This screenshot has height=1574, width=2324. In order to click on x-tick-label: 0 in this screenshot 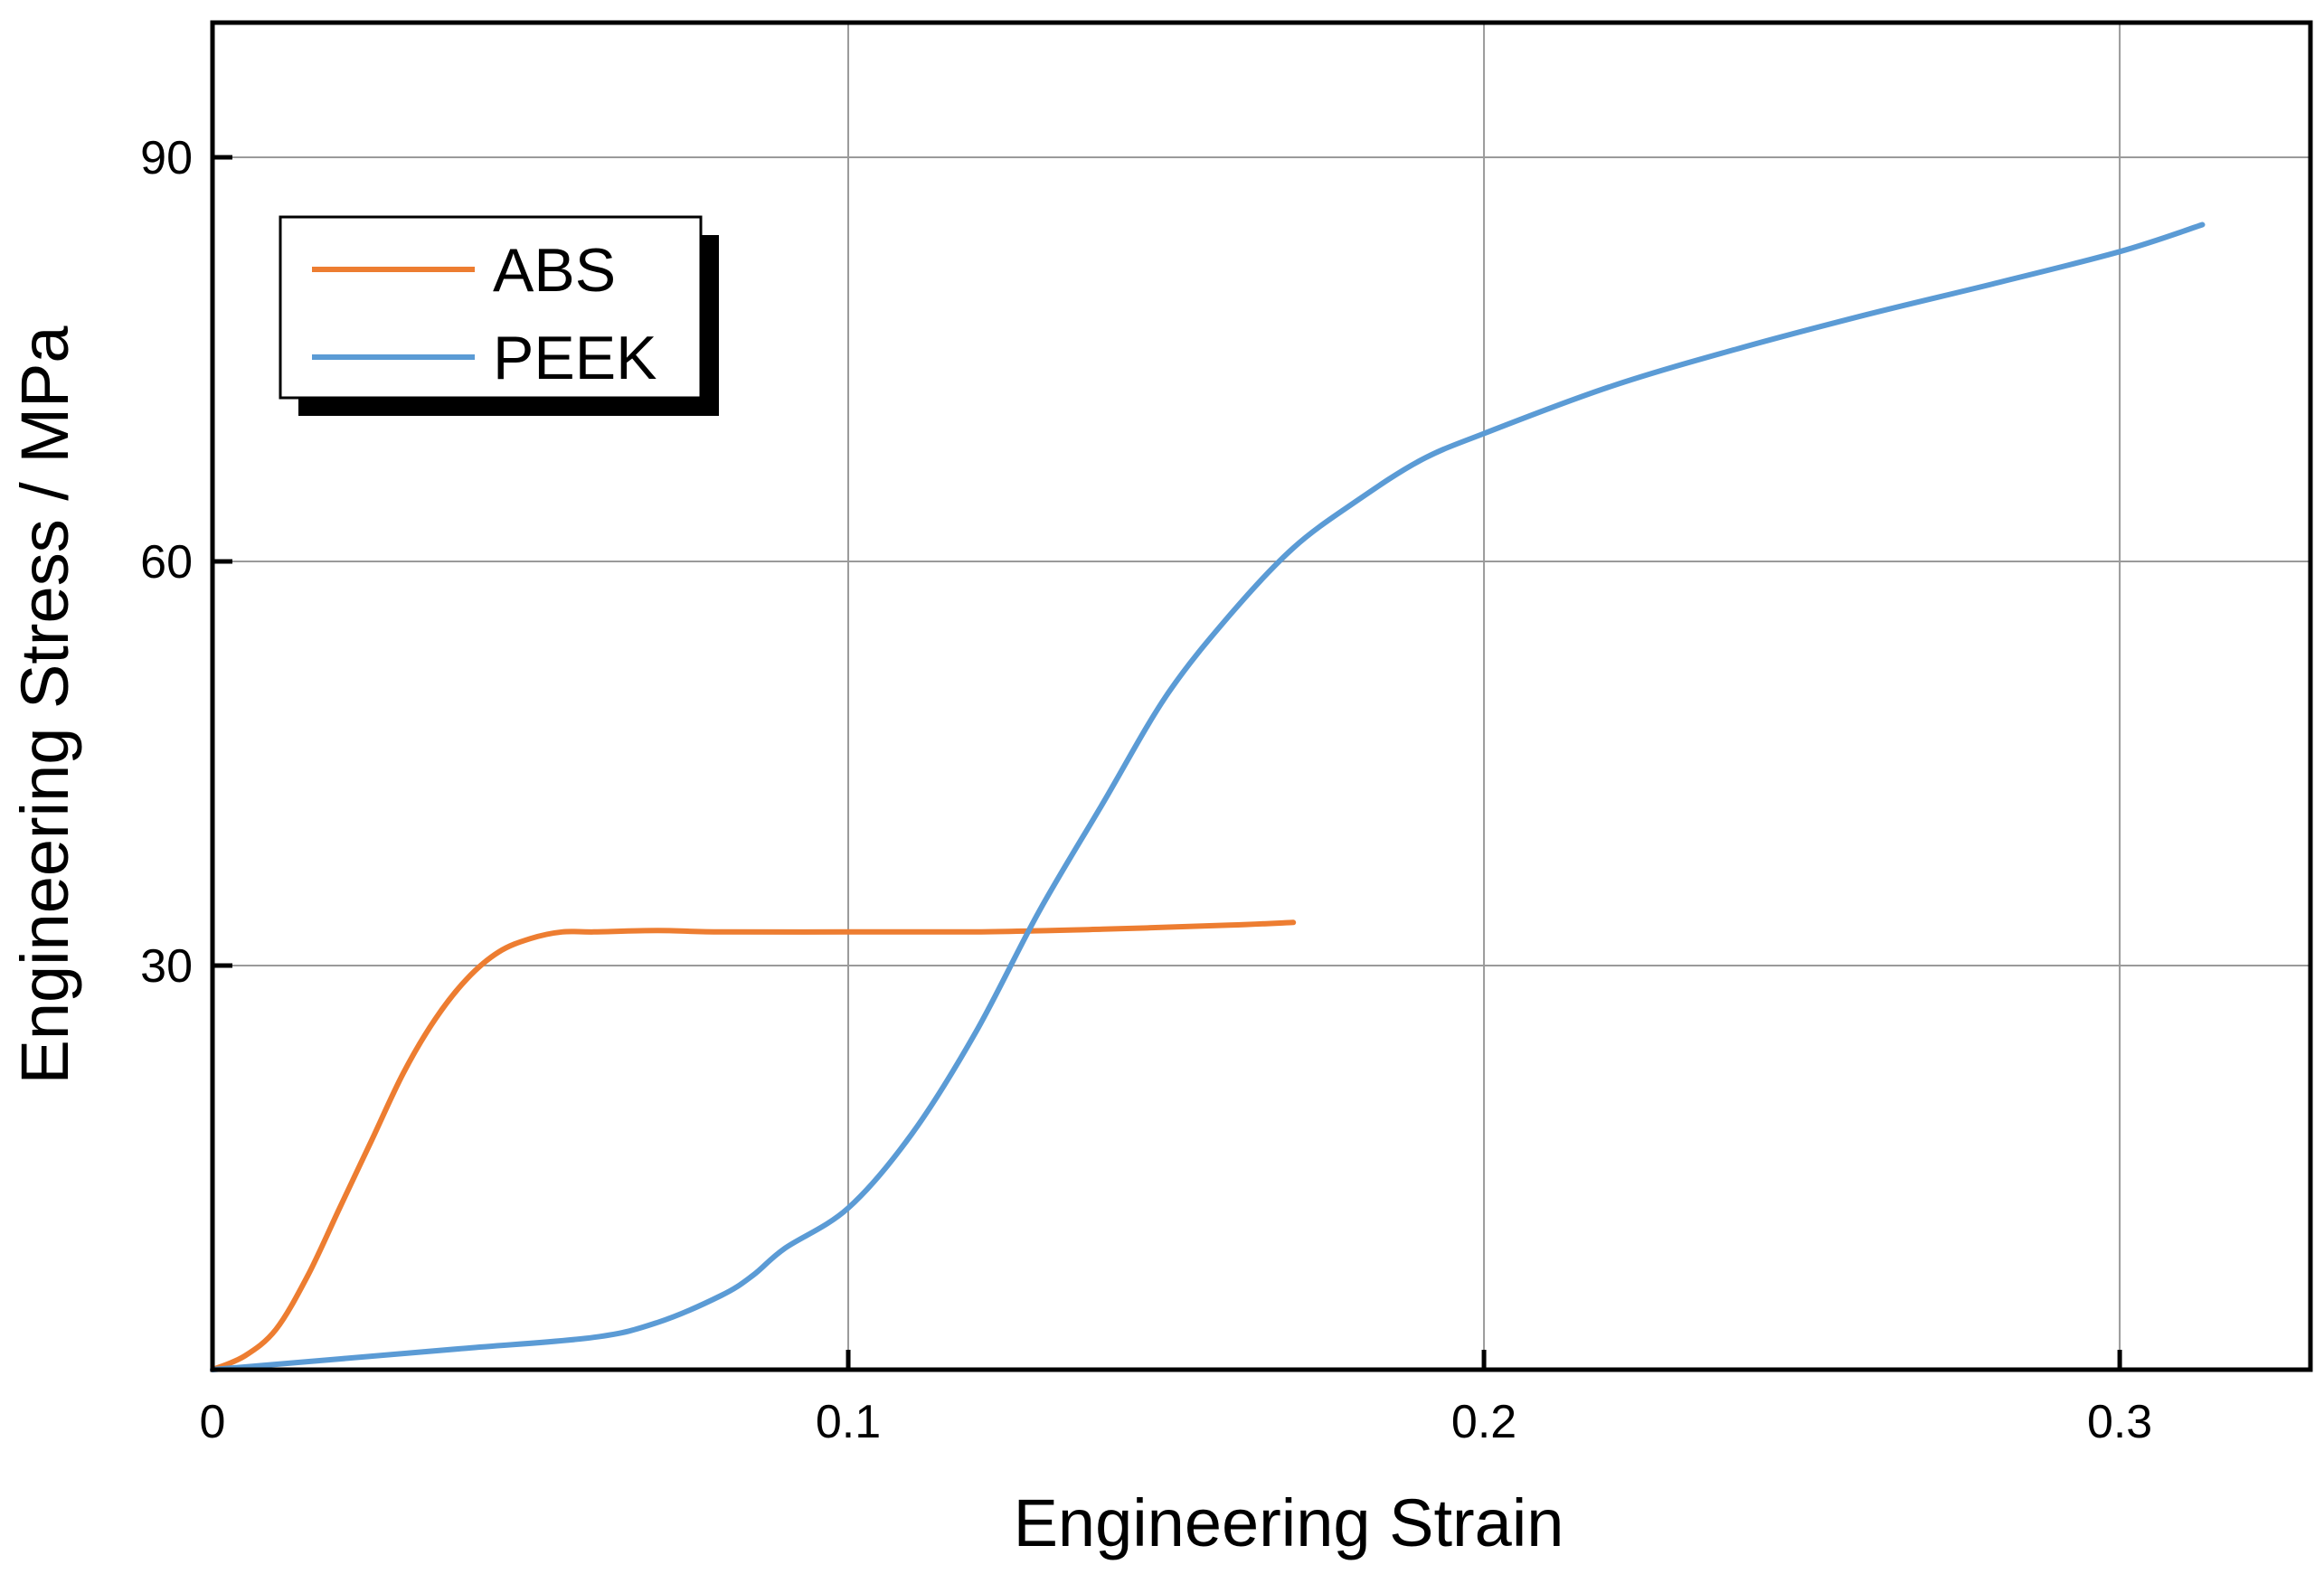, I will do `click(213, 1422)`.